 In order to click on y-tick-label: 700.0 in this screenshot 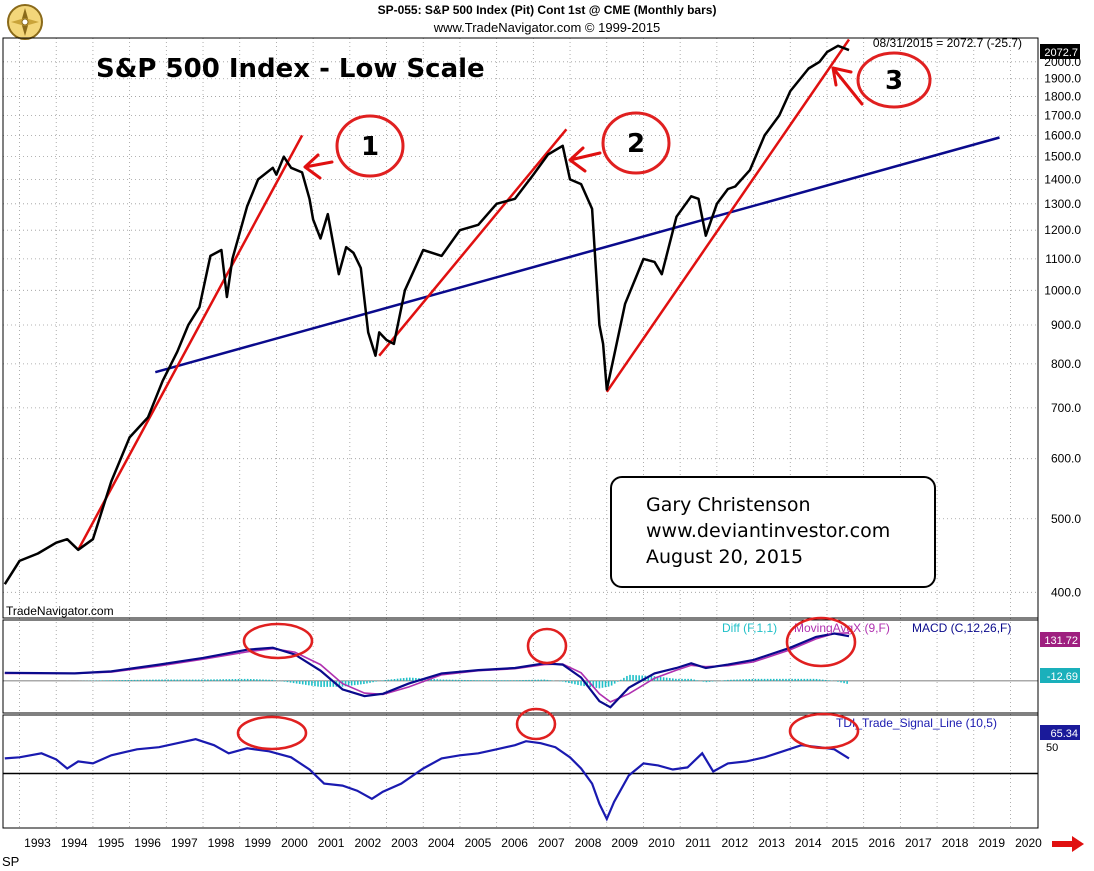, I will do `click(1066, 408)`.